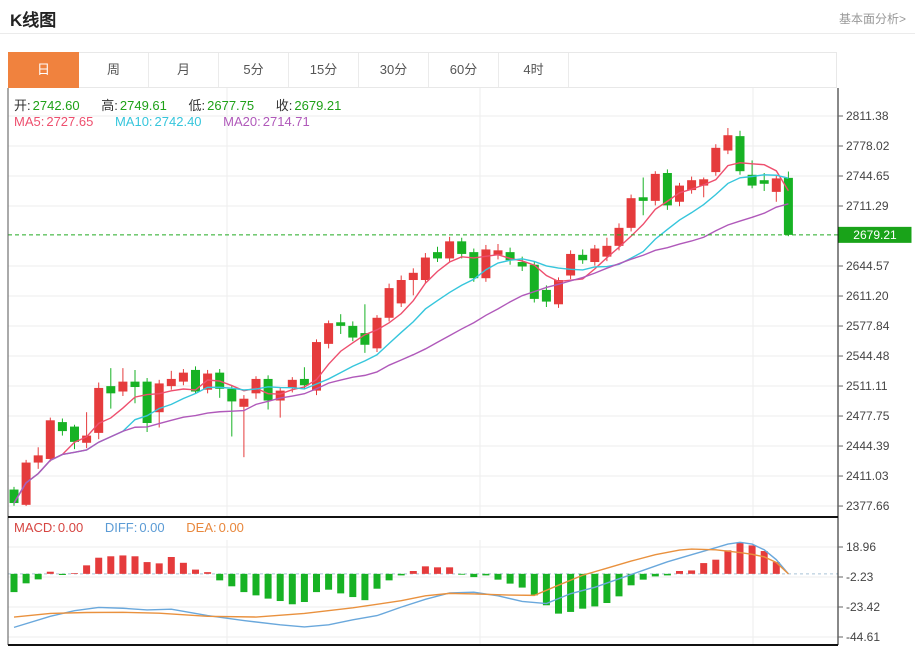 Image resolution: width=915 pixels, height=649 pixels. What do you see at coordinates (394, 70) in the screenshot?
I see `tab-30min: 30分` at bounding box center [394, 70].